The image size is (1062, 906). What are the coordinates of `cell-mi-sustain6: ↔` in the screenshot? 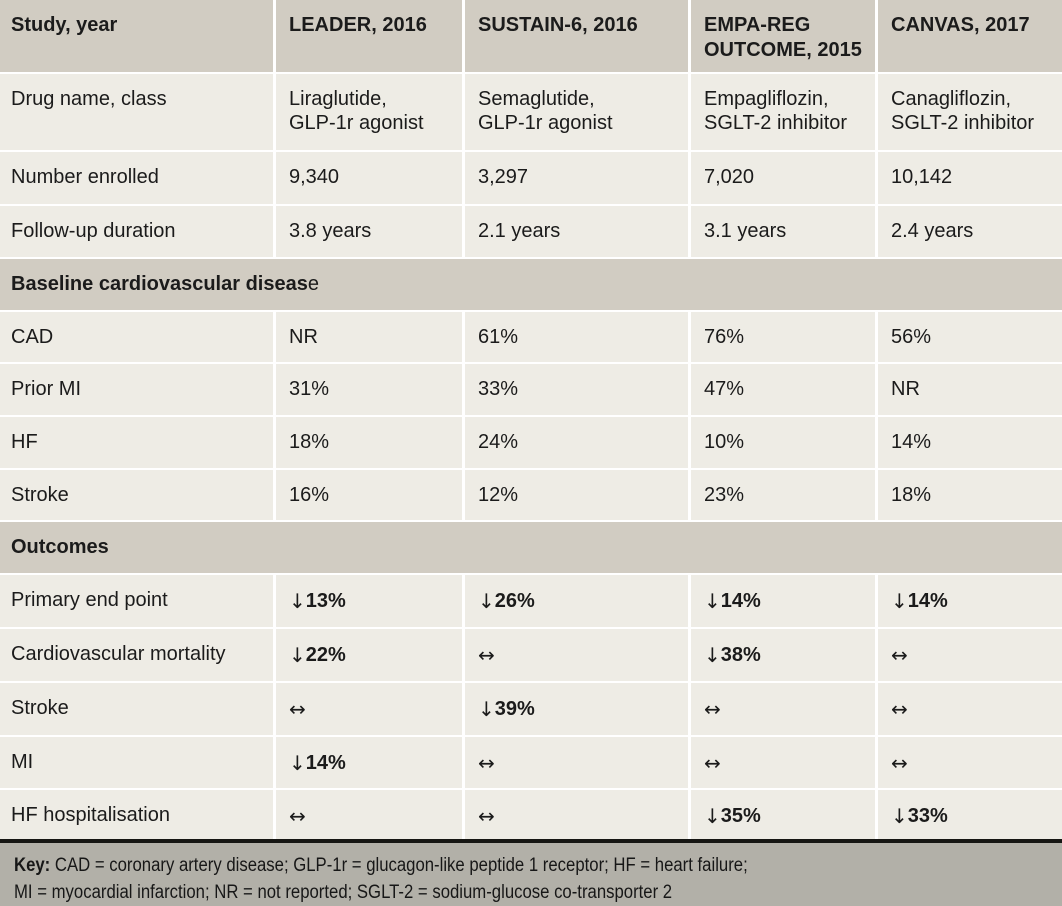 It's located at (576, 762).